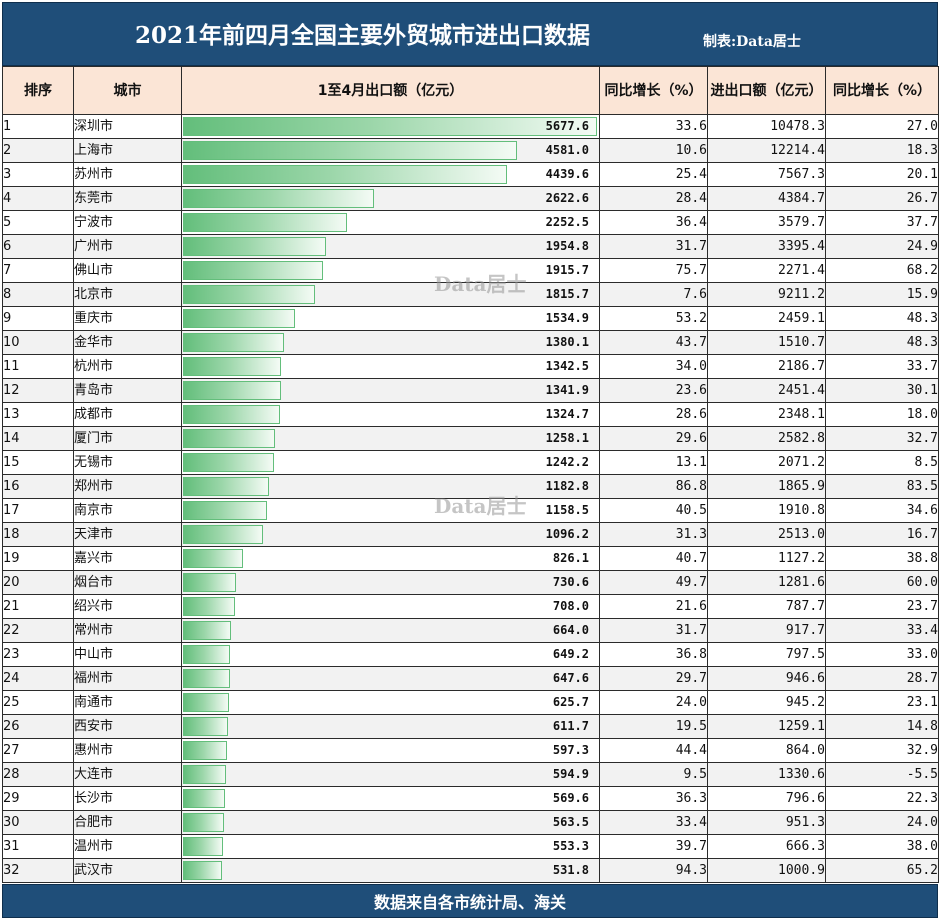  I want to click on cell-city: 西安市, so click(127, 726).